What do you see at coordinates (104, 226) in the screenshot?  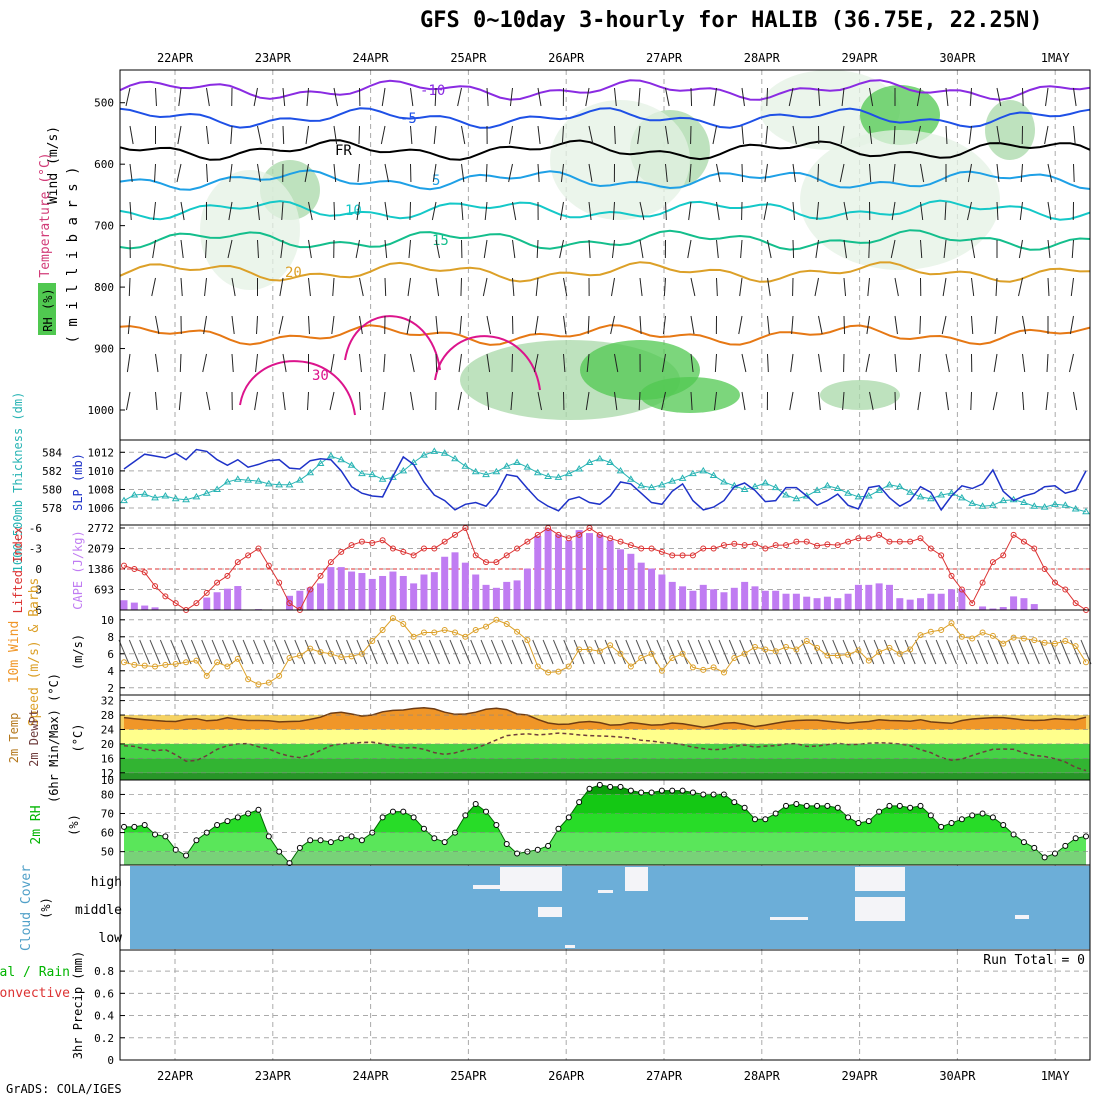 I see `pressure-tick-label: 700` at bounding box center [104, 226].